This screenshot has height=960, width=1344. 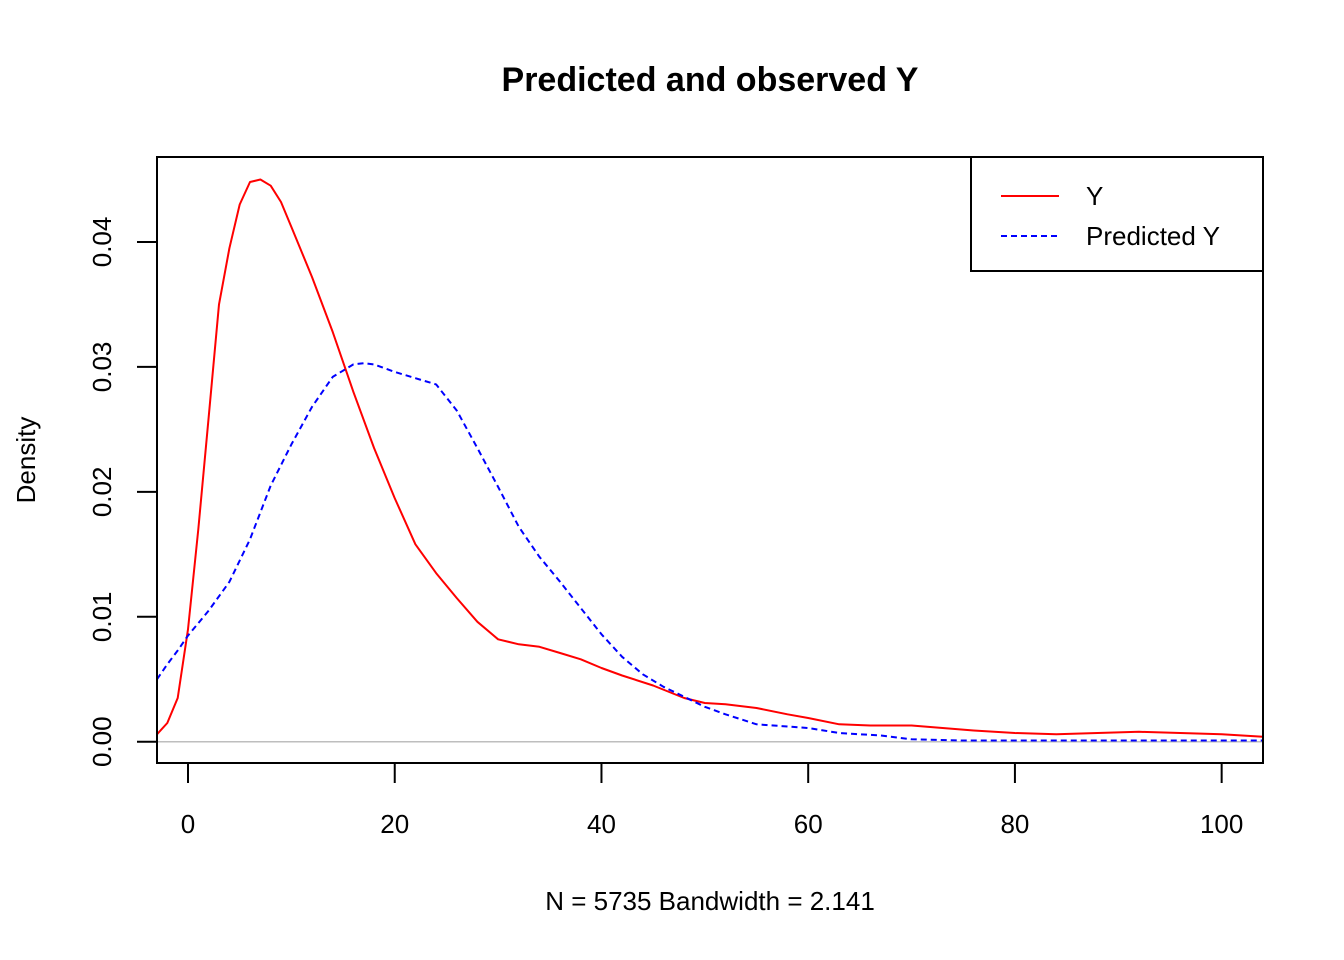 I want to click on x-axis: 0 20 40 60 80 100, so click(x=712, y=800).